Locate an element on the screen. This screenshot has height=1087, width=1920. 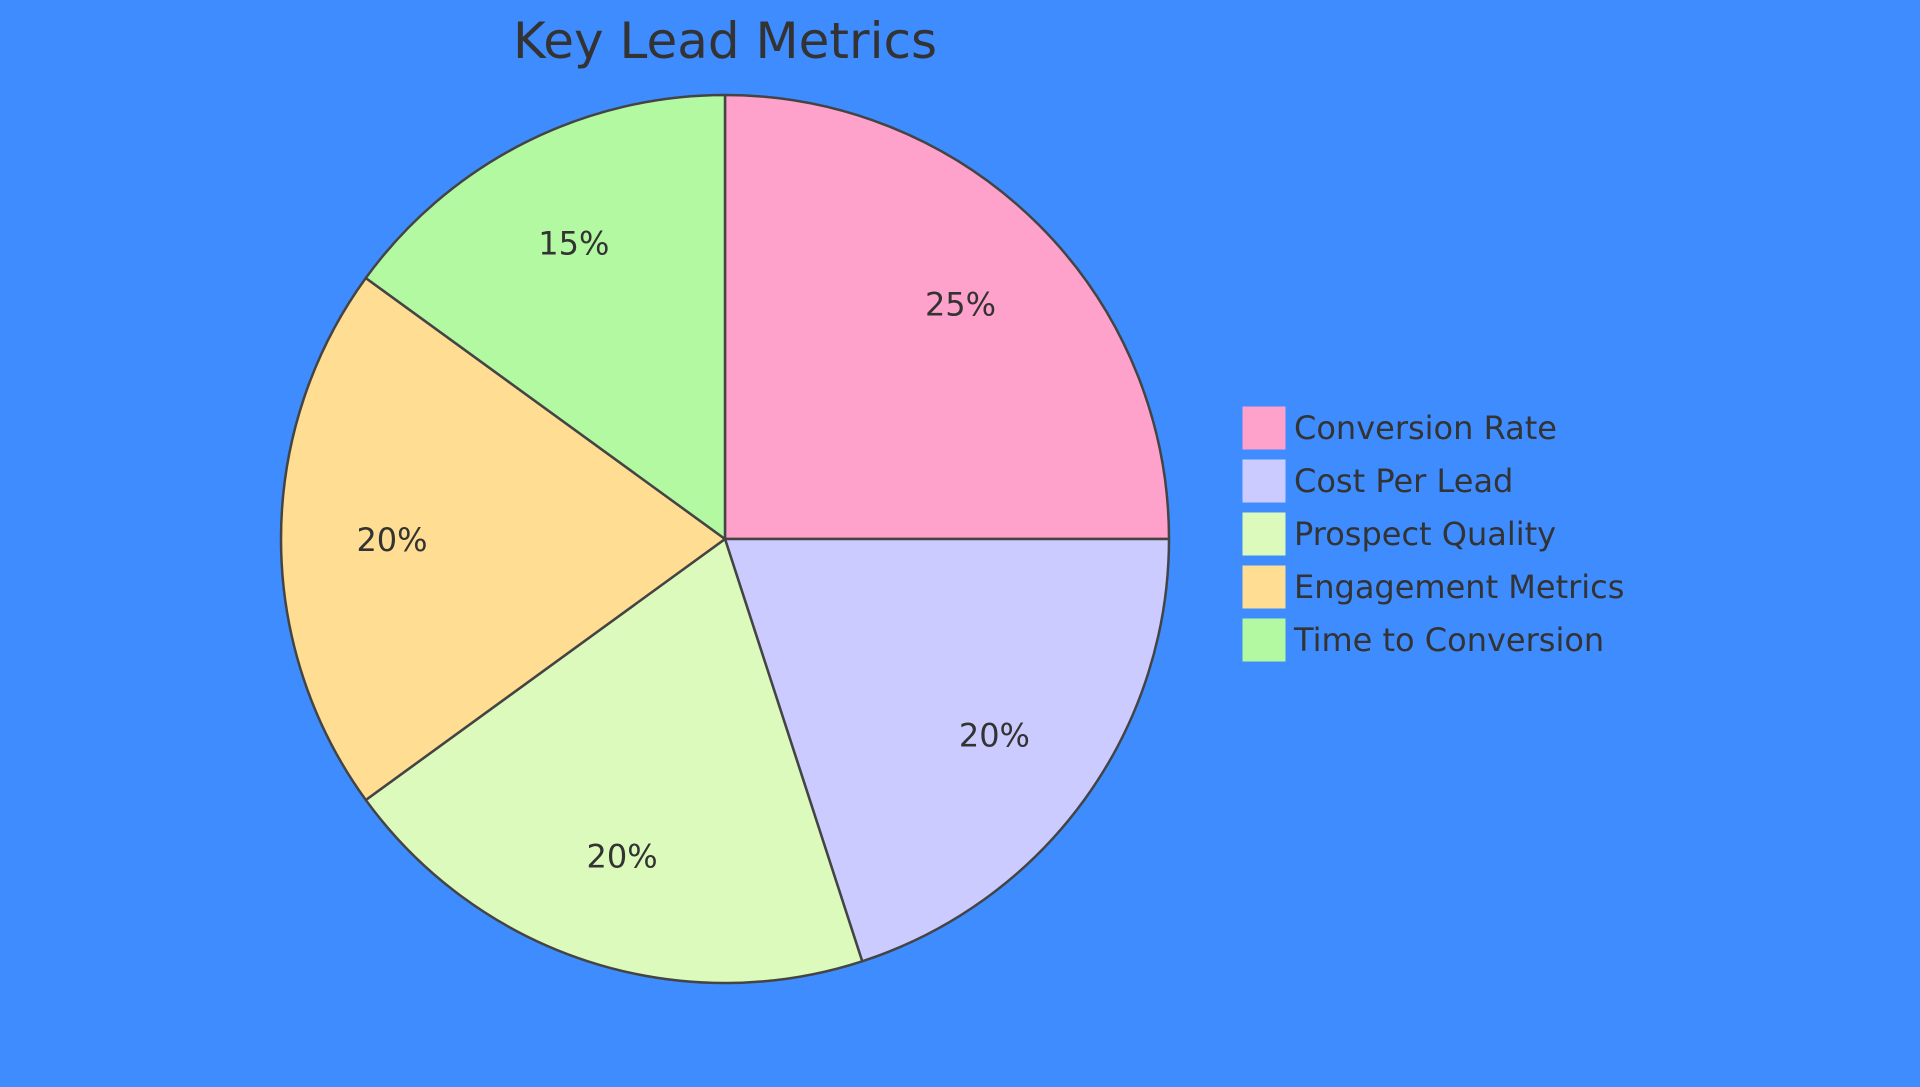
slice-value-label: 15% is located at coordinates (573, 243).